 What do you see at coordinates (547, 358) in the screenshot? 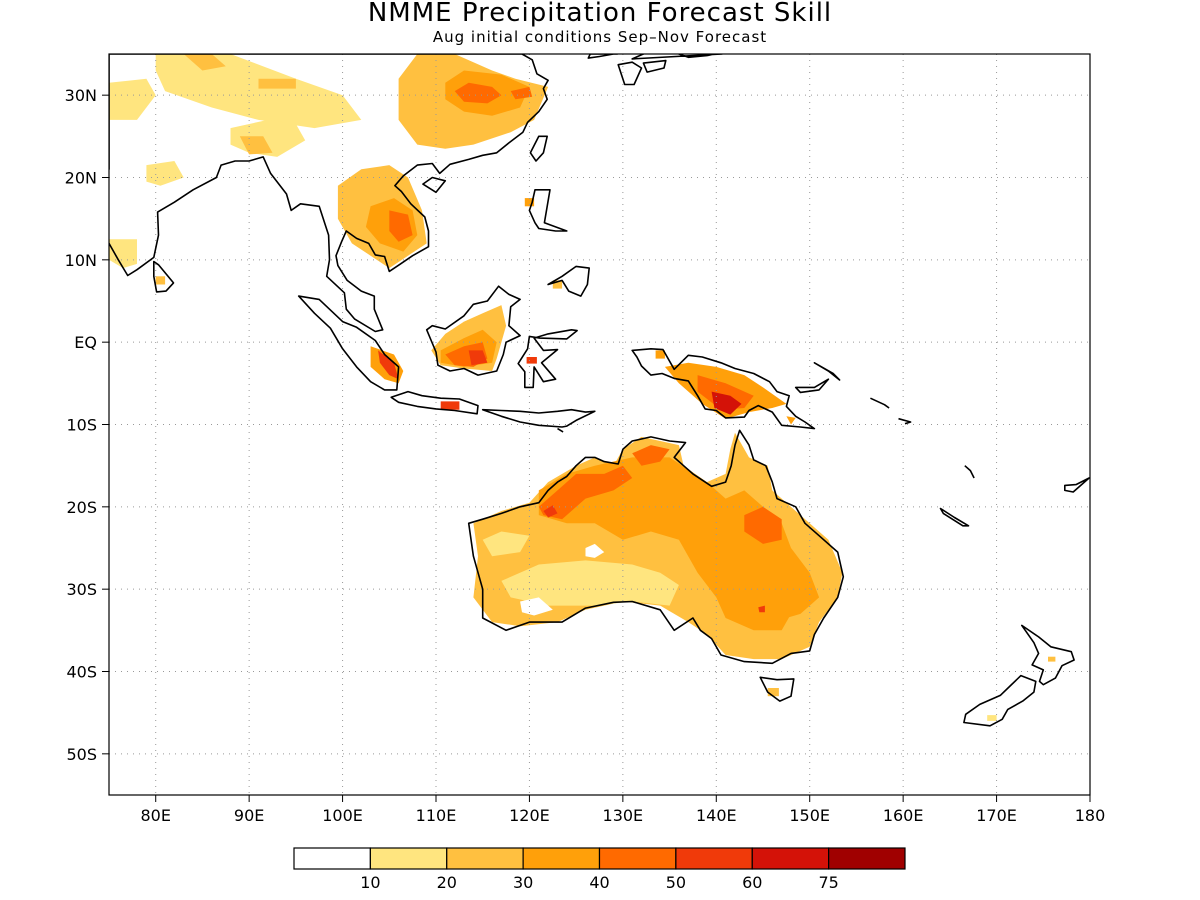
I see `coastline-sulawesi` at bounding box center [547, 358].